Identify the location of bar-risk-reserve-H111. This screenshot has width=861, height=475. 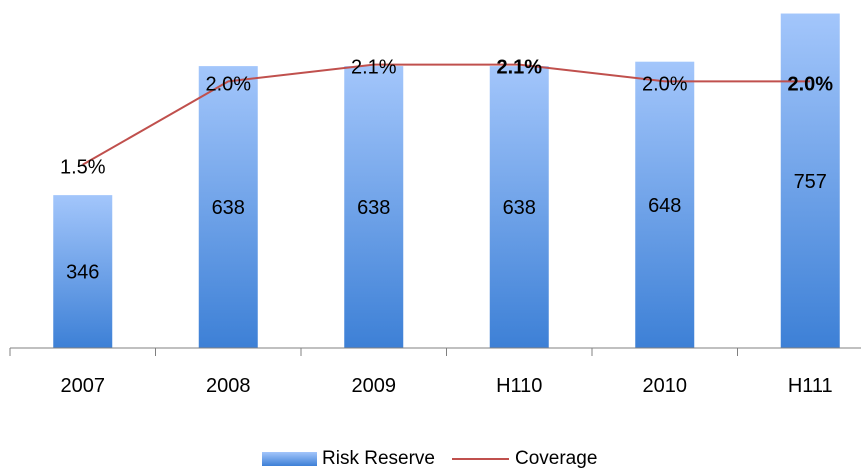
(810, 181).